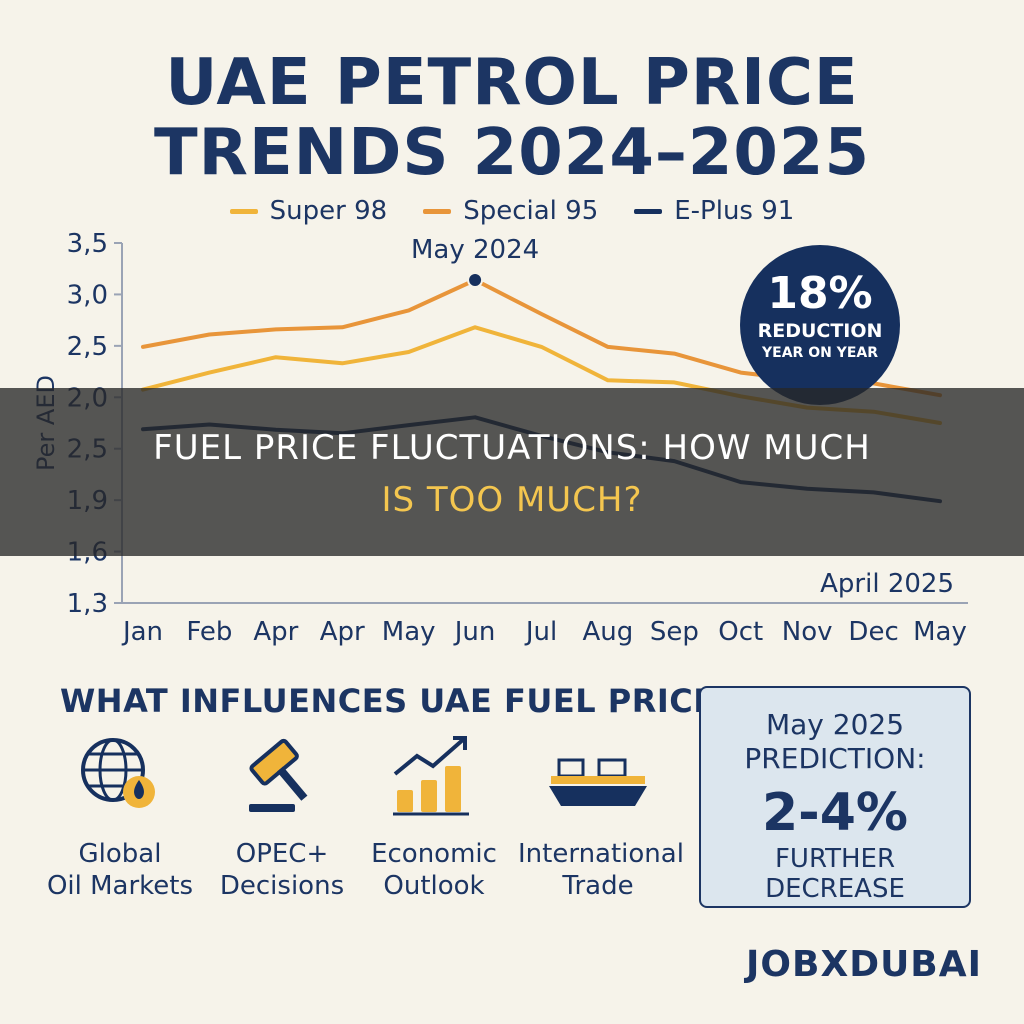  Describe the element at coordinates (87, 295) in the screenshot. I see `y-tick-label: 3,0` at that location.